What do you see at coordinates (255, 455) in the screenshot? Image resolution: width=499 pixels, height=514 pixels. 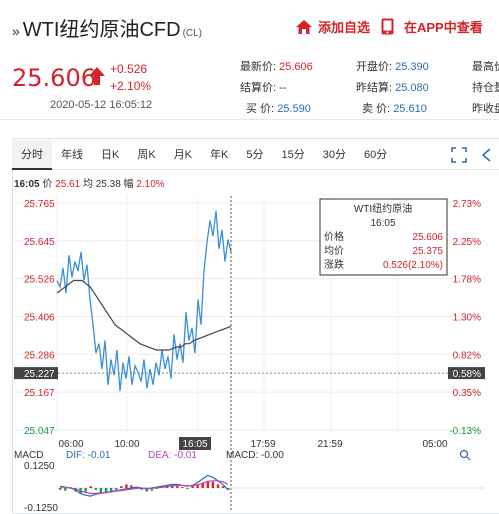 I see `macd-value: MACD: -0.00` at bounding box center [255, 455].